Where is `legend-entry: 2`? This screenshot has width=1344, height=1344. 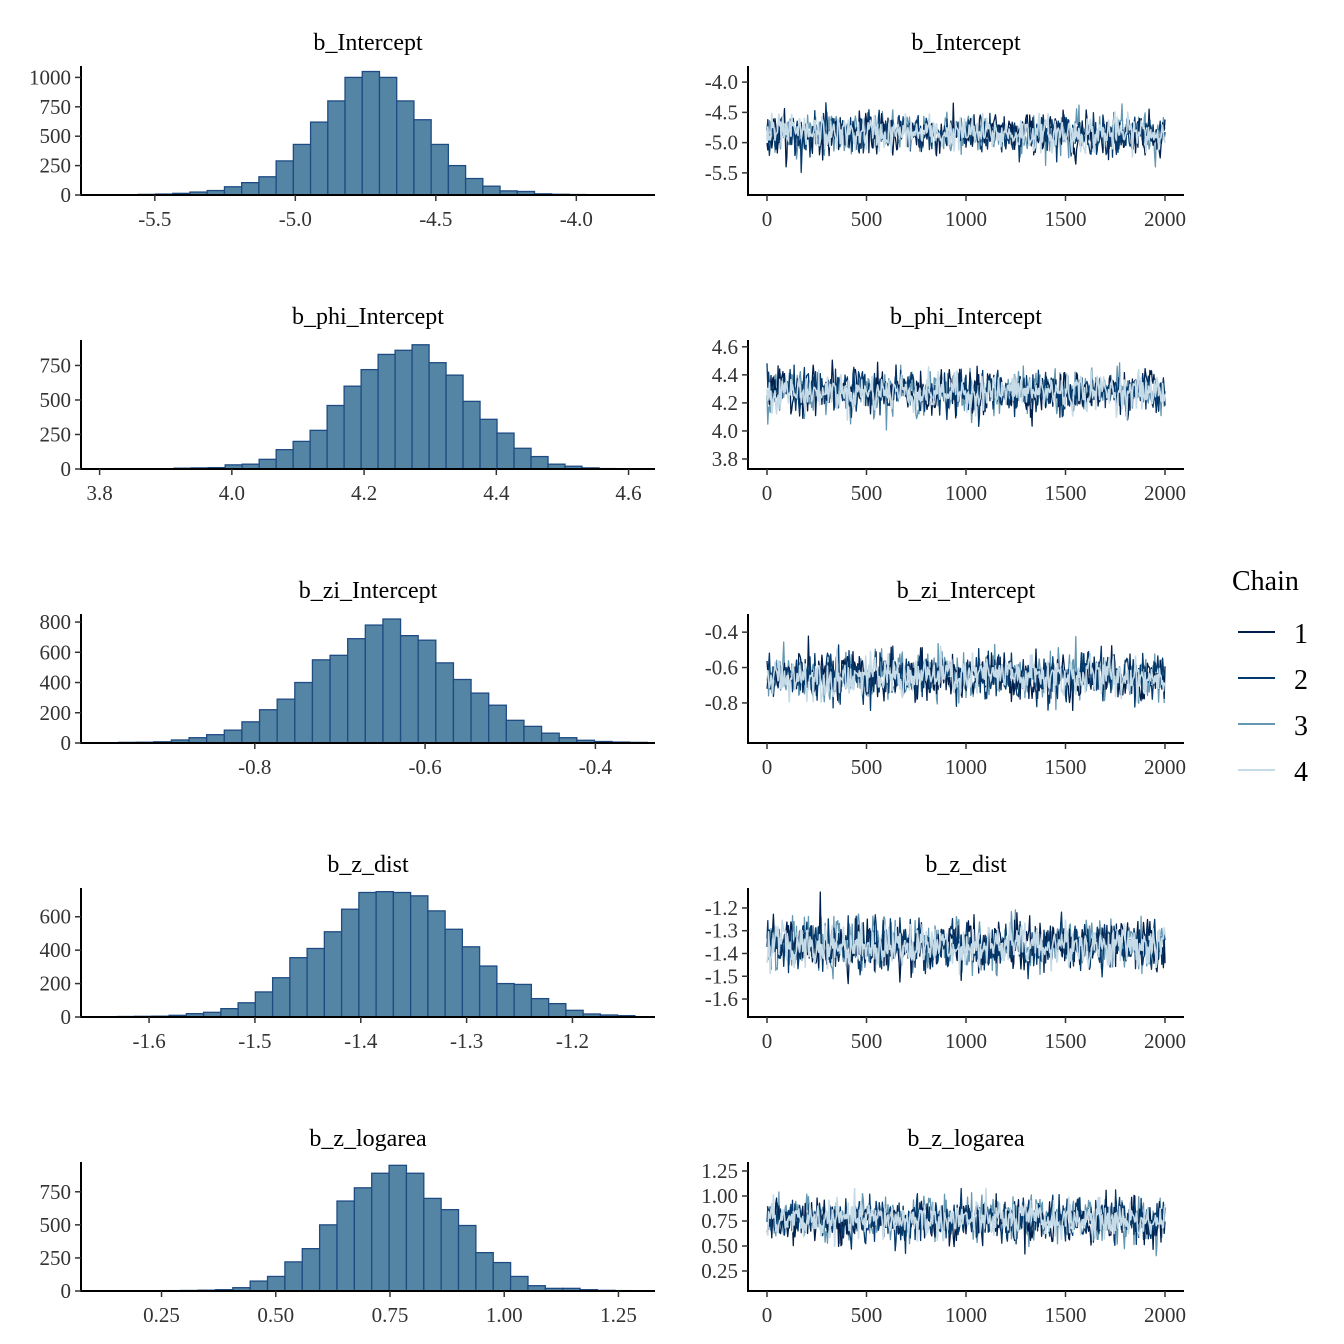 legend-entry: 2 is located at coordinates (1273, 680).